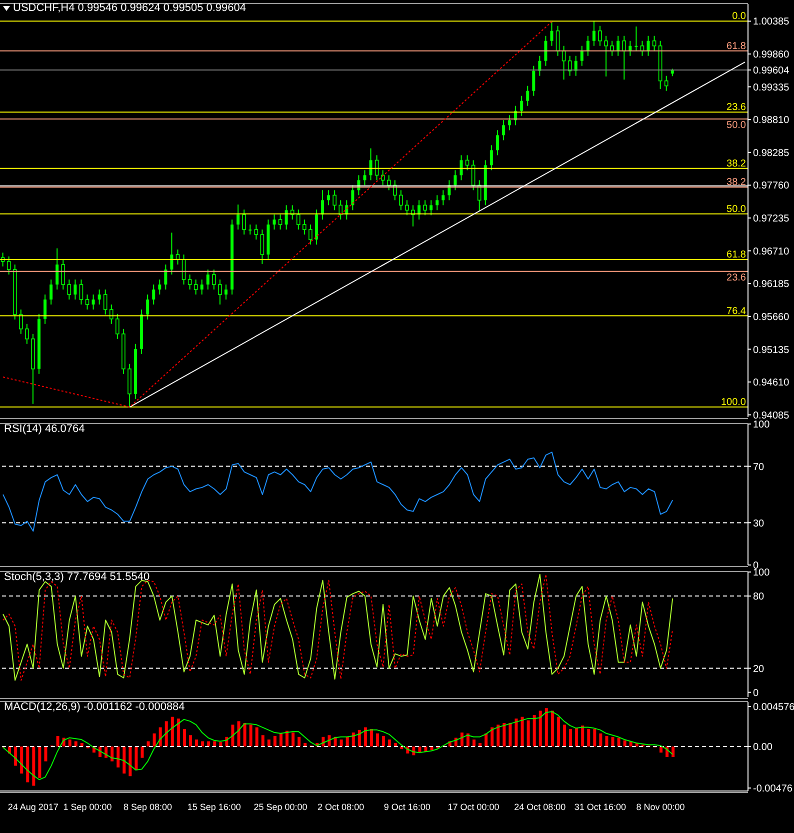 The width and height of the screenshot is (794, 833). I want to click on y-tick-label: 0.97760, so click(771, 186).